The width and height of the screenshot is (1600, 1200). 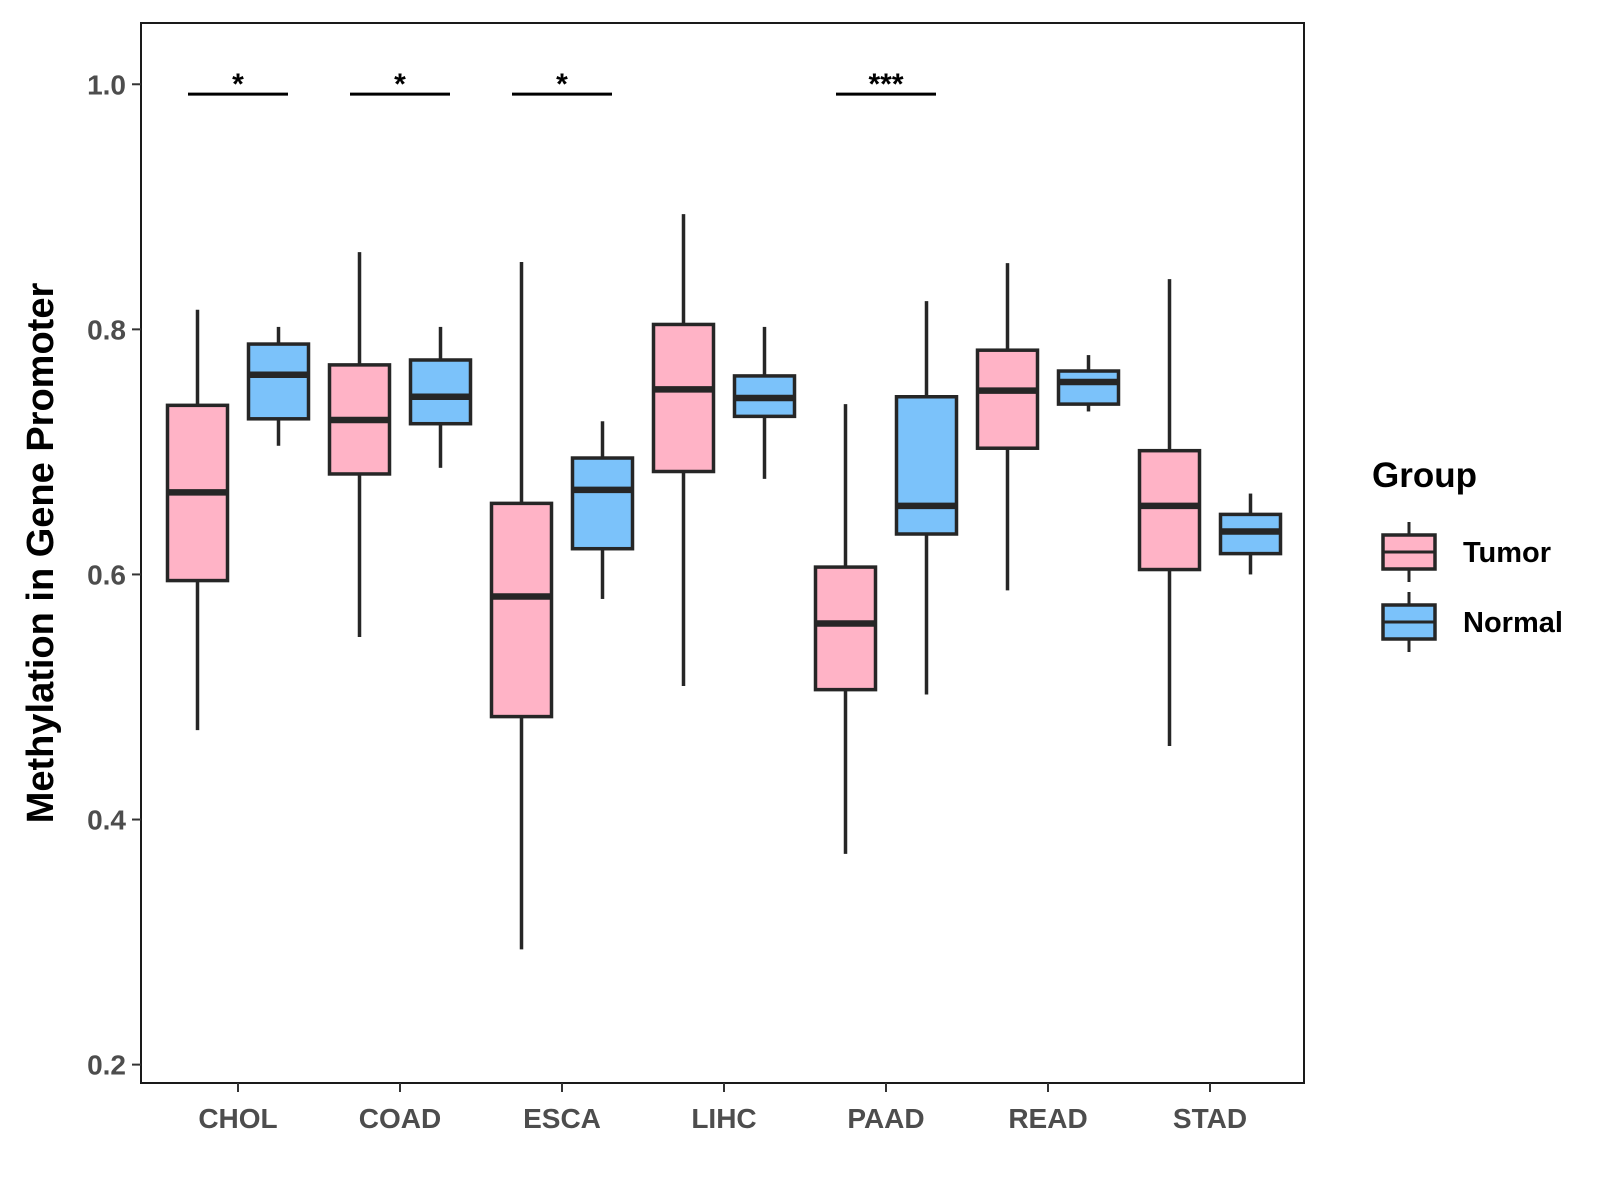 I want to click on box-chol-tumor, so click(x=197, y=520).